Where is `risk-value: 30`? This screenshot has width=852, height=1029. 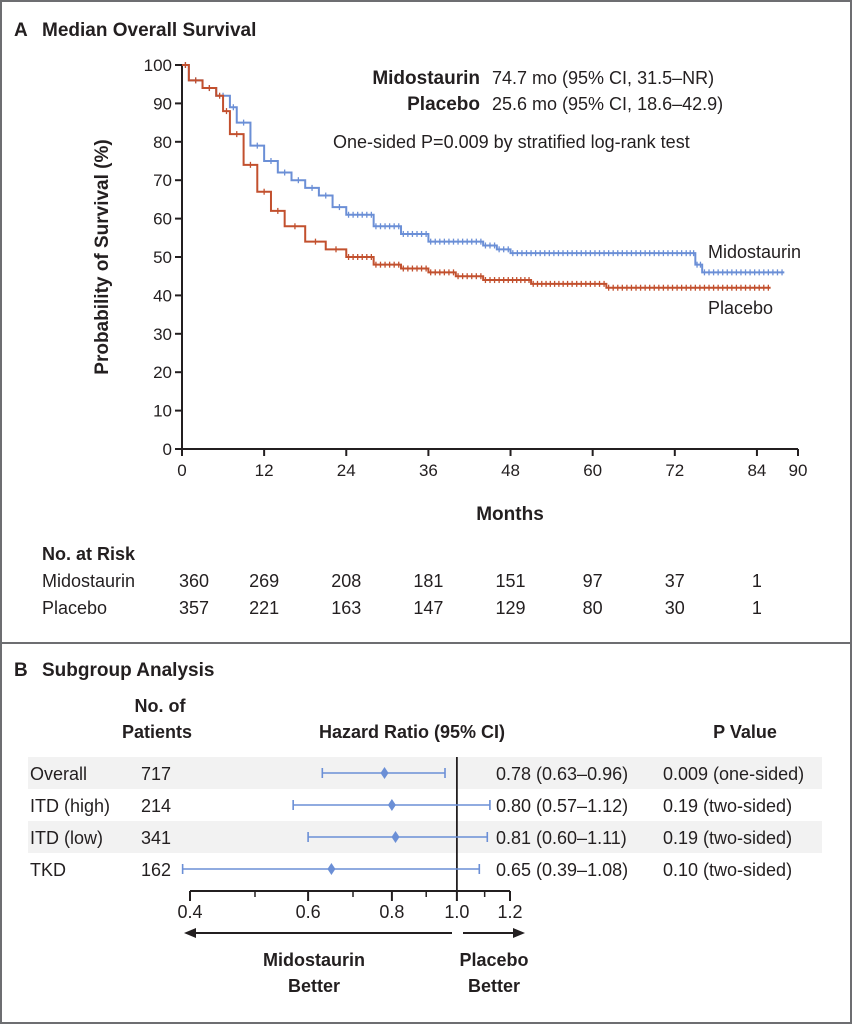 risk-value: 30 is located at coordinates (675, 608).